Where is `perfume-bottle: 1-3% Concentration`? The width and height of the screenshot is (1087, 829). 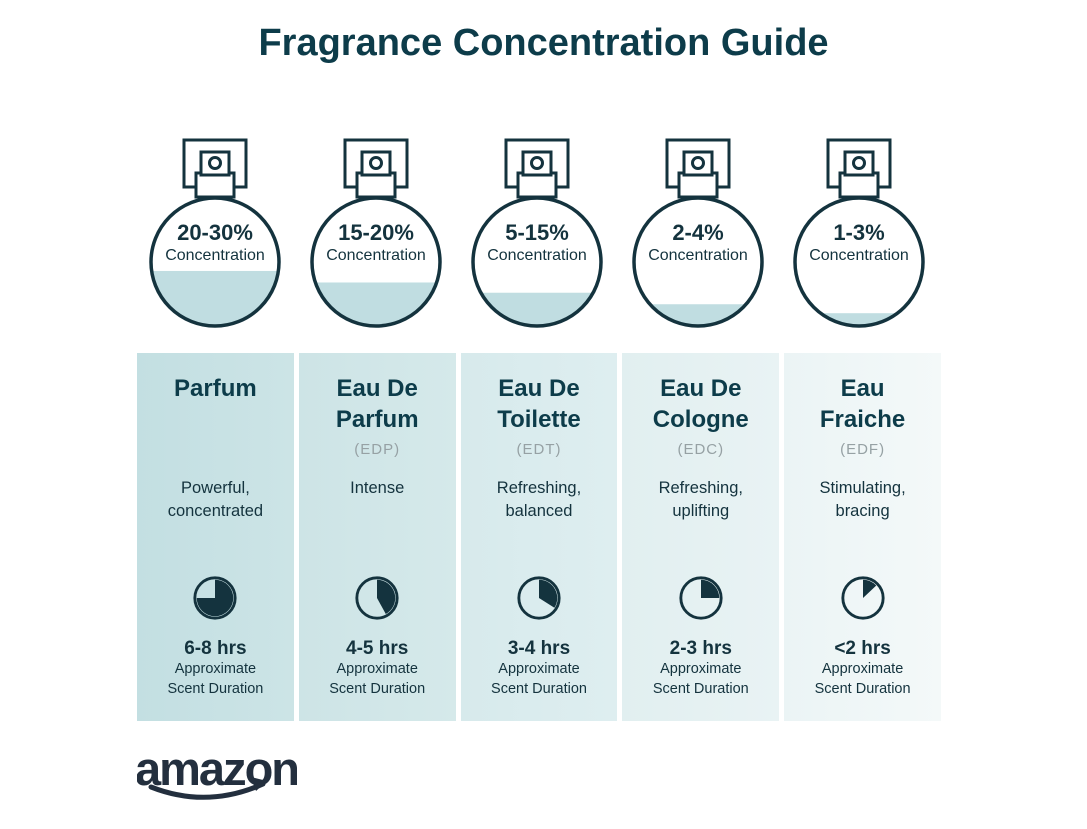 perfume-bottle: 1-3% Concentration is located at coordinates (859, 233).